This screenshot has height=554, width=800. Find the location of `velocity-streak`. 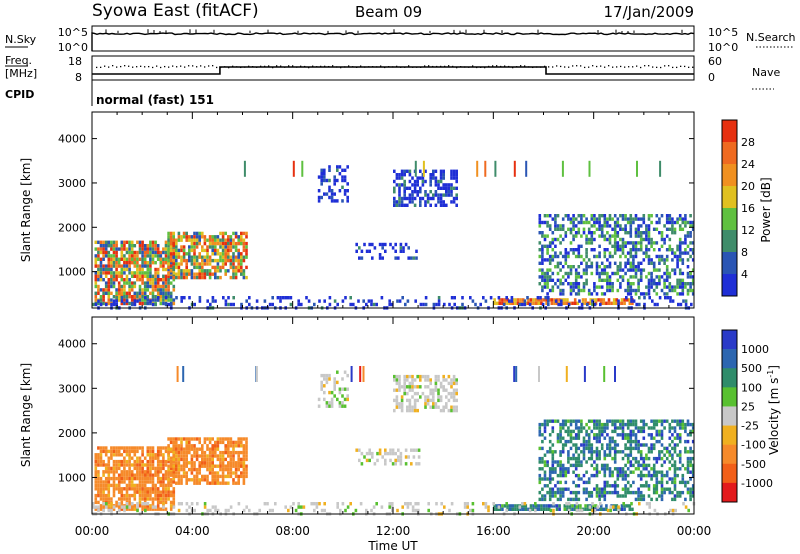

velocity-streak is located at coordinates (514, 374).